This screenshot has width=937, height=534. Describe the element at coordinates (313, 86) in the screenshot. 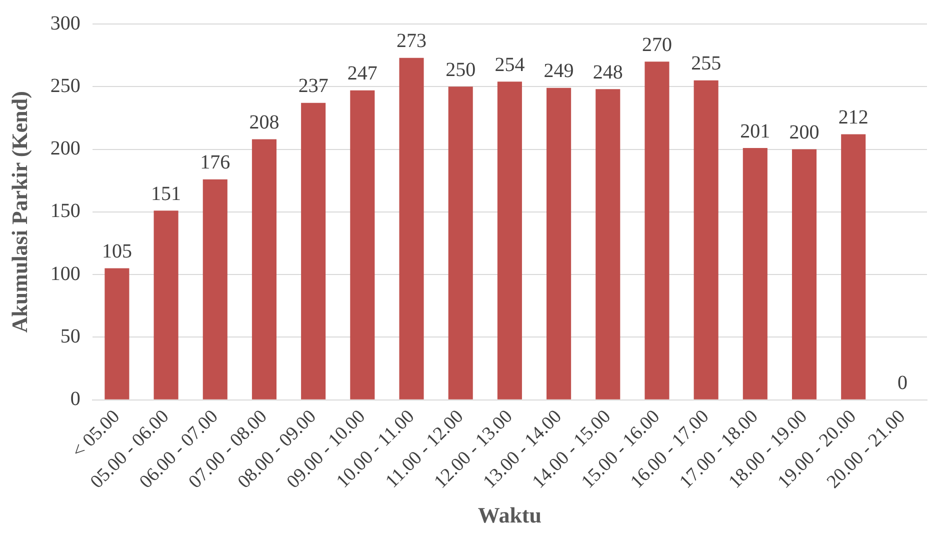

I see `data-label: 237` at that location.